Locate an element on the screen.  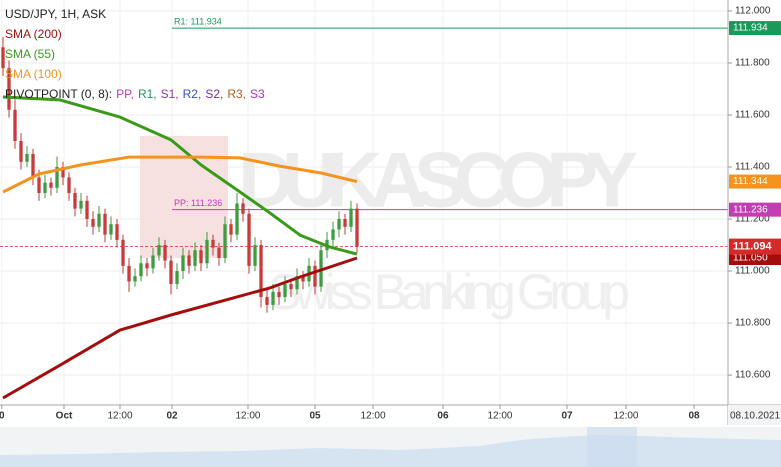
sma-line is located at coordinates (180, 174).